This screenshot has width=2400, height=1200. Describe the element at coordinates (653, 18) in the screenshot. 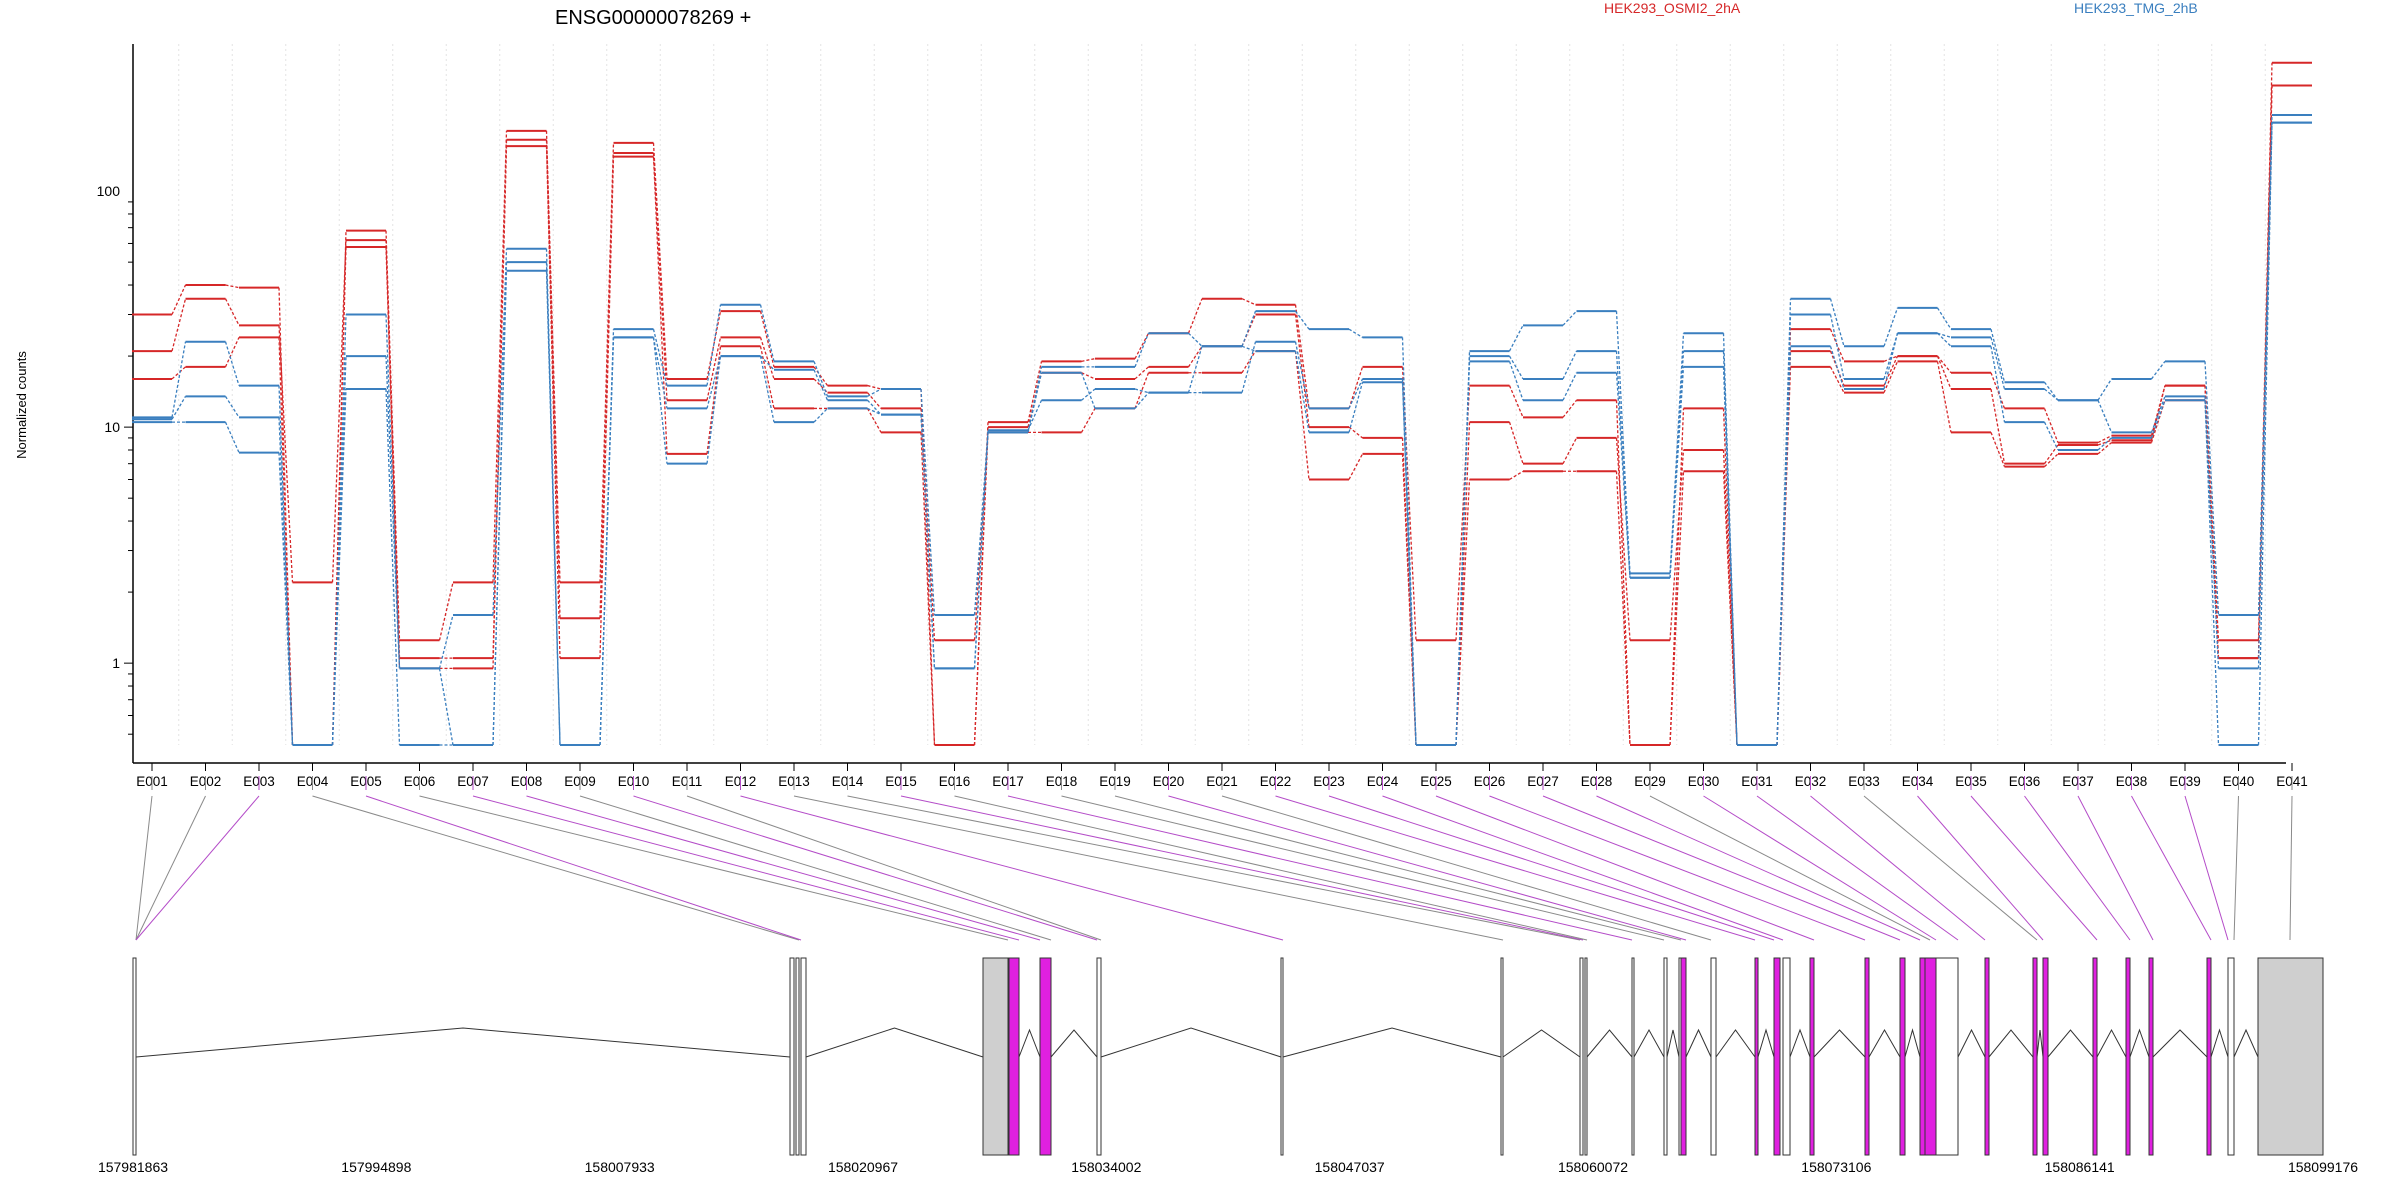

I see `chart-title: ENSG00000078269 +` at that location.